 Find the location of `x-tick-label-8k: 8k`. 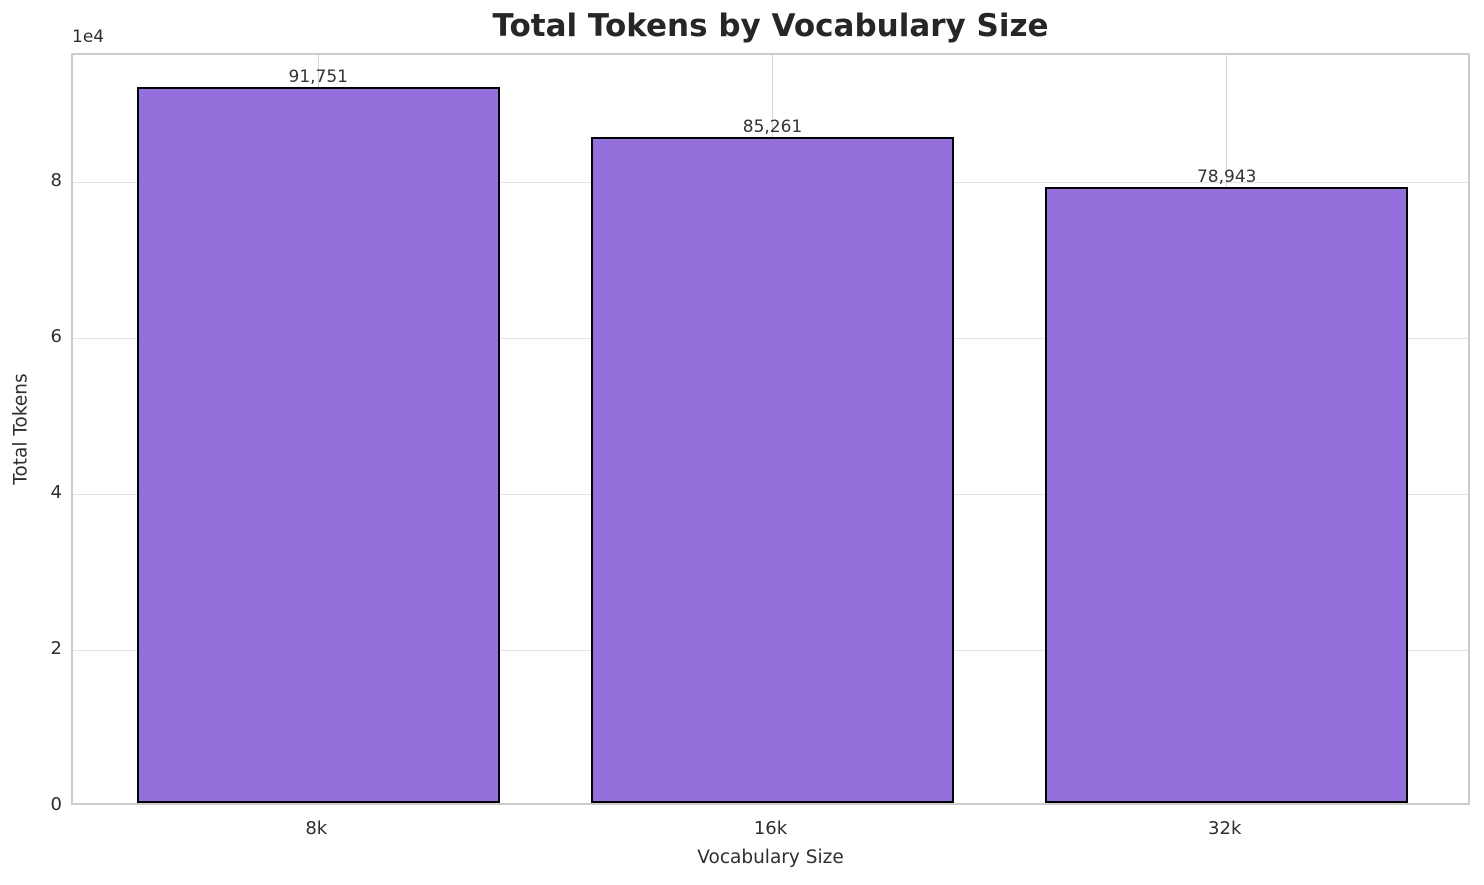

x-tick-label-8k: 8k is located at coordinates (316, 828).